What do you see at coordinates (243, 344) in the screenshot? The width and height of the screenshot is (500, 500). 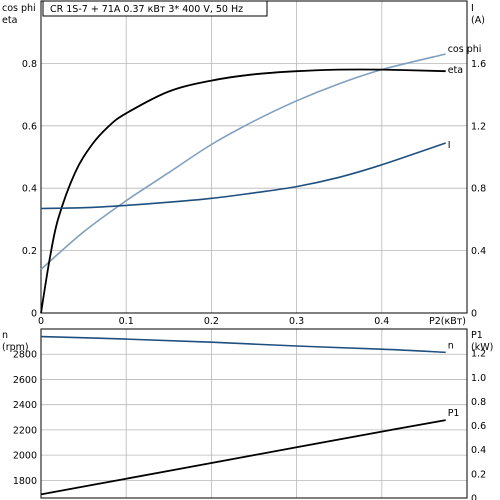 I see `series-line-n` at bounding box center [243, 344].